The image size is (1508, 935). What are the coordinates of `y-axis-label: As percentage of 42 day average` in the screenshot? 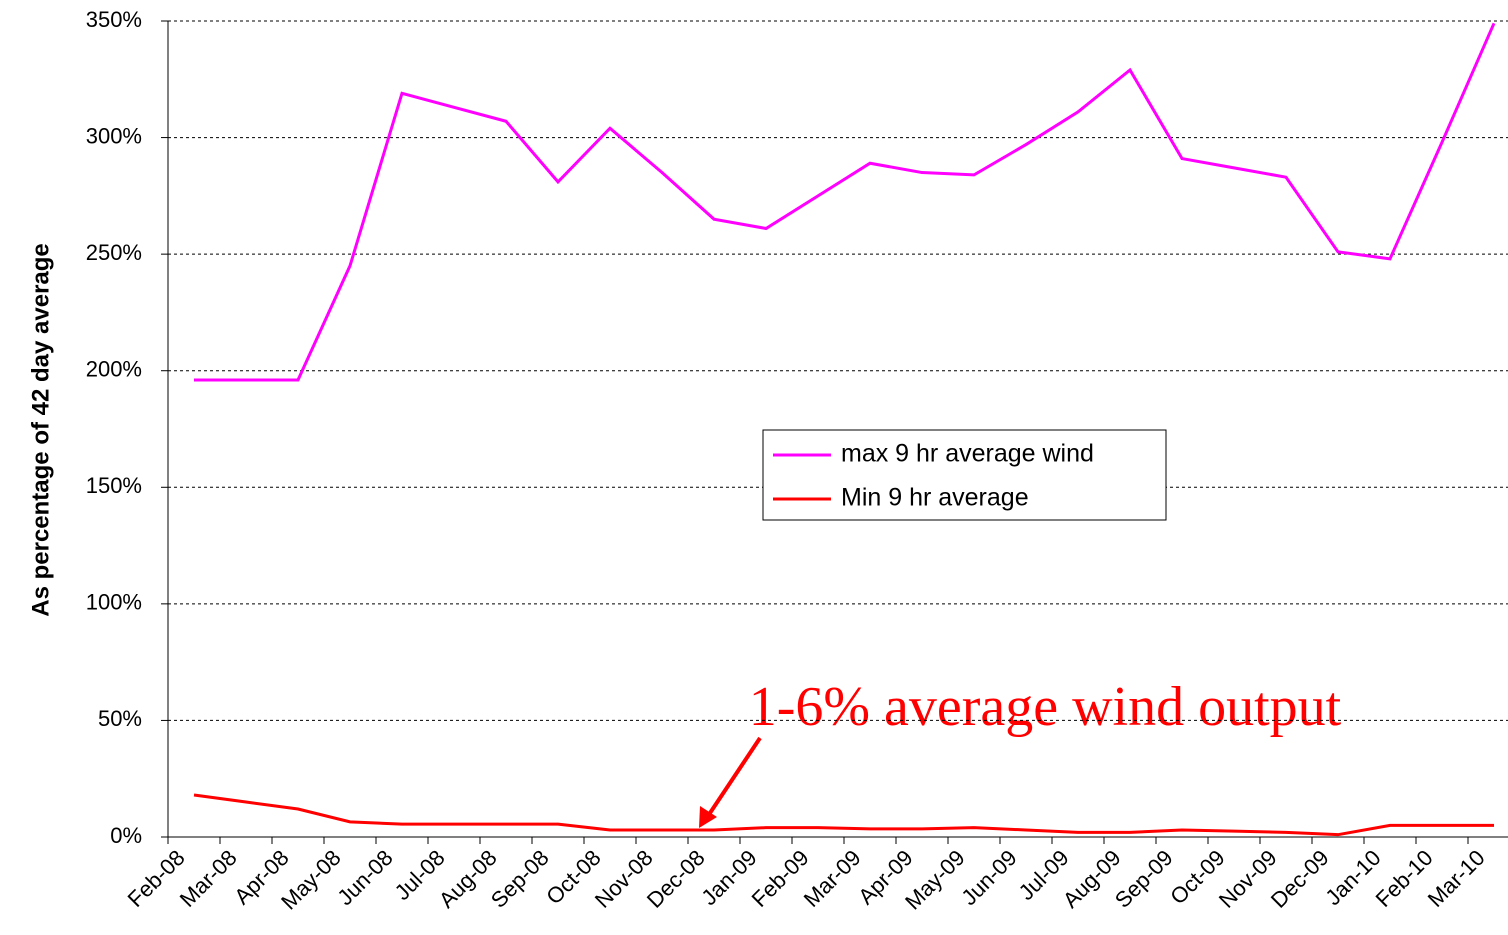 It's located at (40, 430).